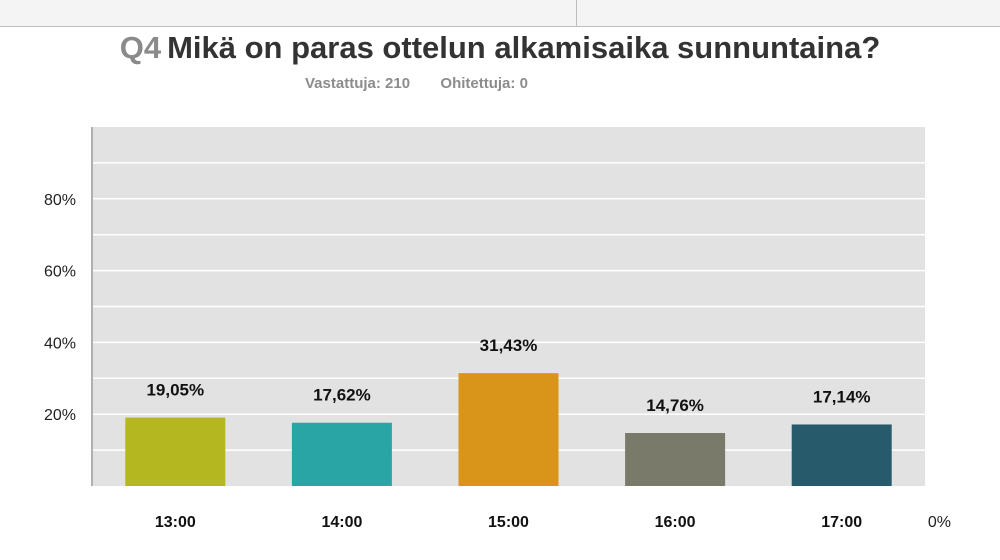 The width and height of the screenshot is (1000, 560). What do you see at coordinates (416, 83) in the screenshot?
I see `response-stats: Vastattuja: 210 Ohitettuja: 0` at bounding box center [416, 83].